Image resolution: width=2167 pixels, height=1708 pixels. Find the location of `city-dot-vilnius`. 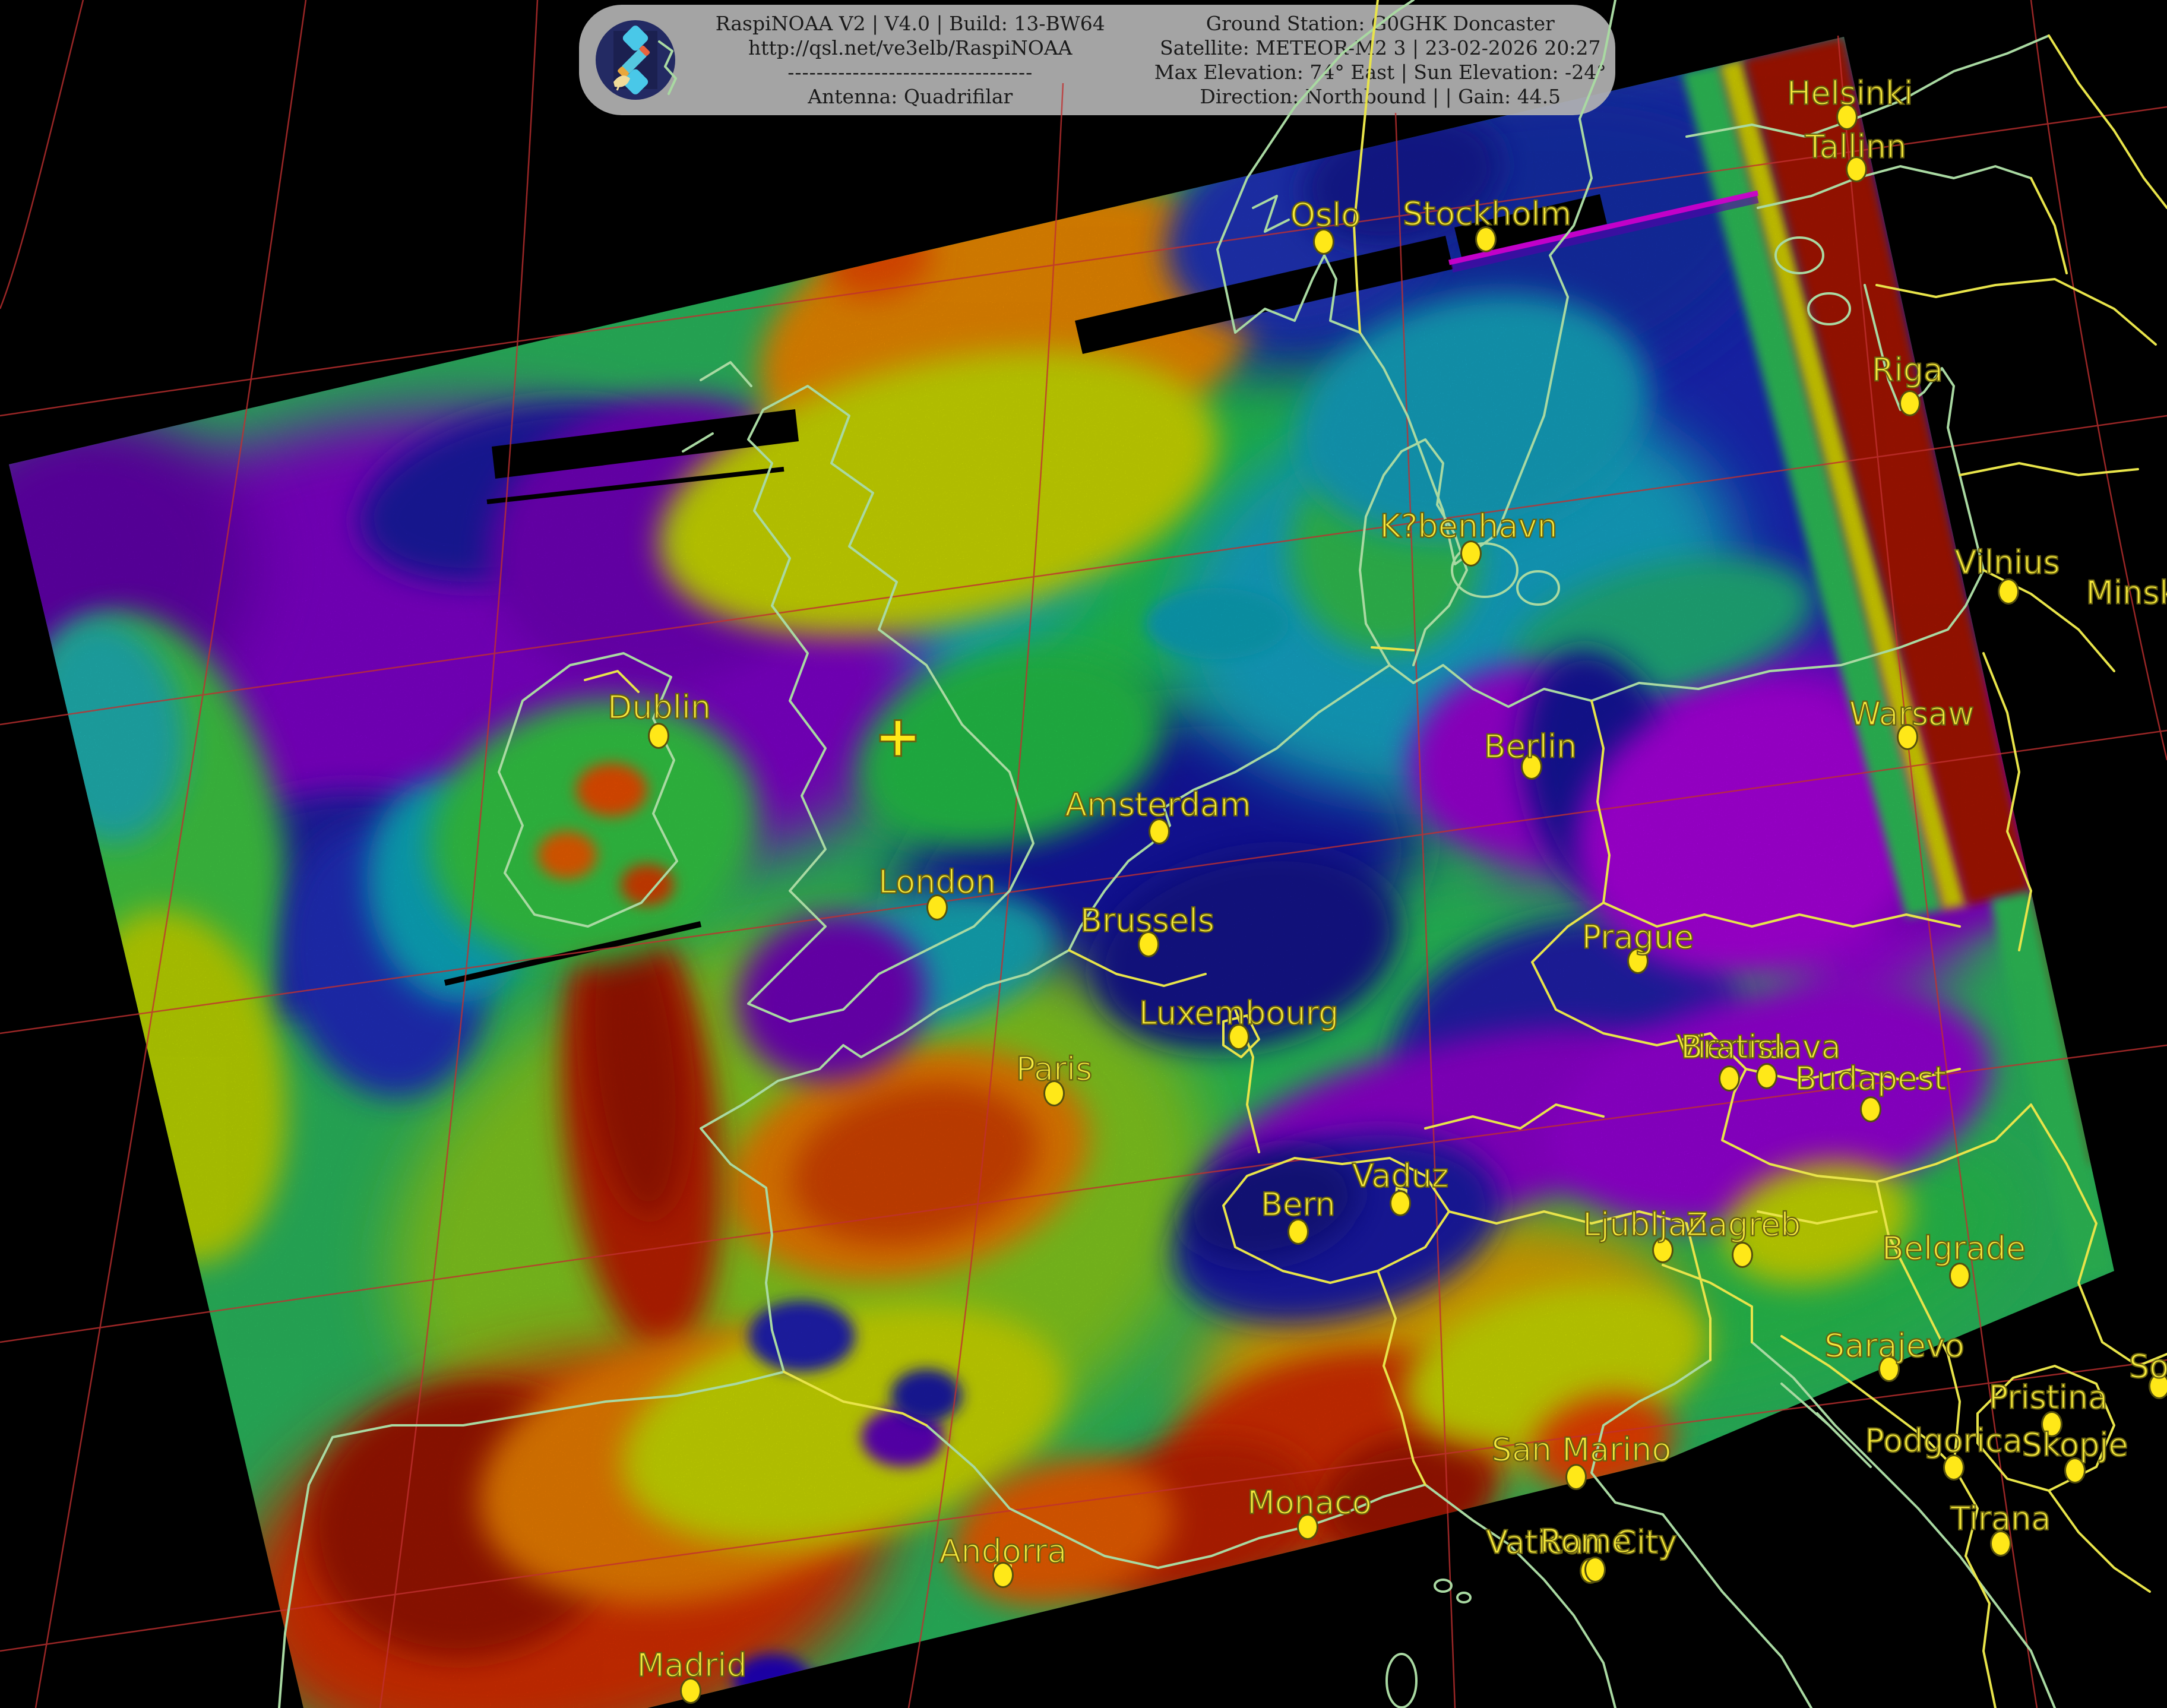

city-dot-vilnius is located at coordinates (2009, 591).